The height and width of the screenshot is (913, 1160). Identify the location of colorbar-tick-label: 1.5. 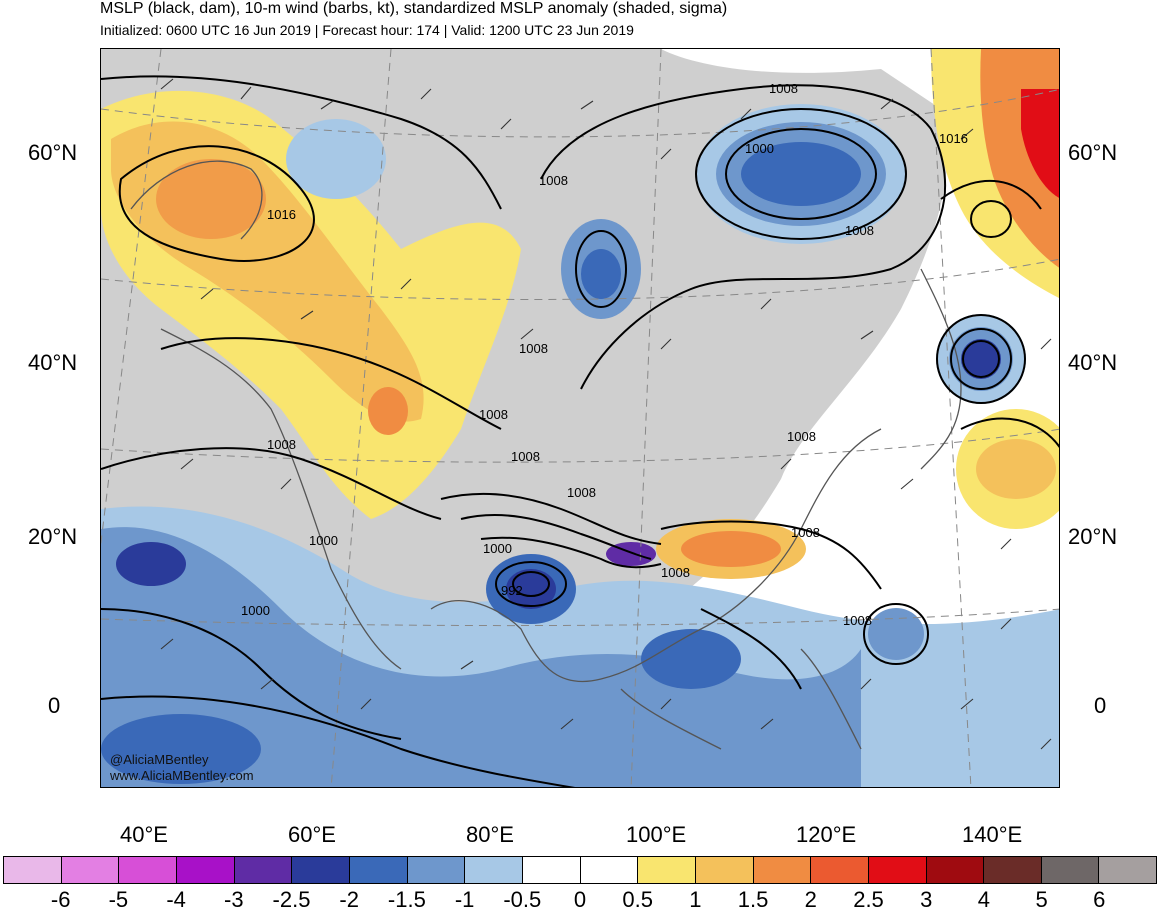
(753, 899).